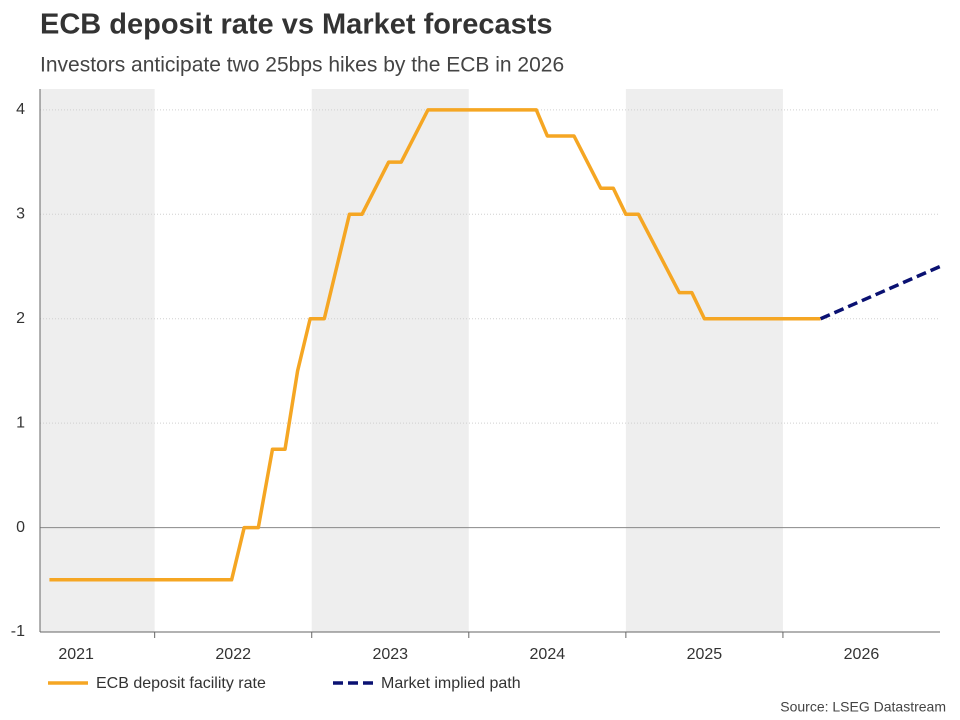 The width and height of the screenshot is (960, 720). I want to click on y-tick-label: 2, so click(20, 318).